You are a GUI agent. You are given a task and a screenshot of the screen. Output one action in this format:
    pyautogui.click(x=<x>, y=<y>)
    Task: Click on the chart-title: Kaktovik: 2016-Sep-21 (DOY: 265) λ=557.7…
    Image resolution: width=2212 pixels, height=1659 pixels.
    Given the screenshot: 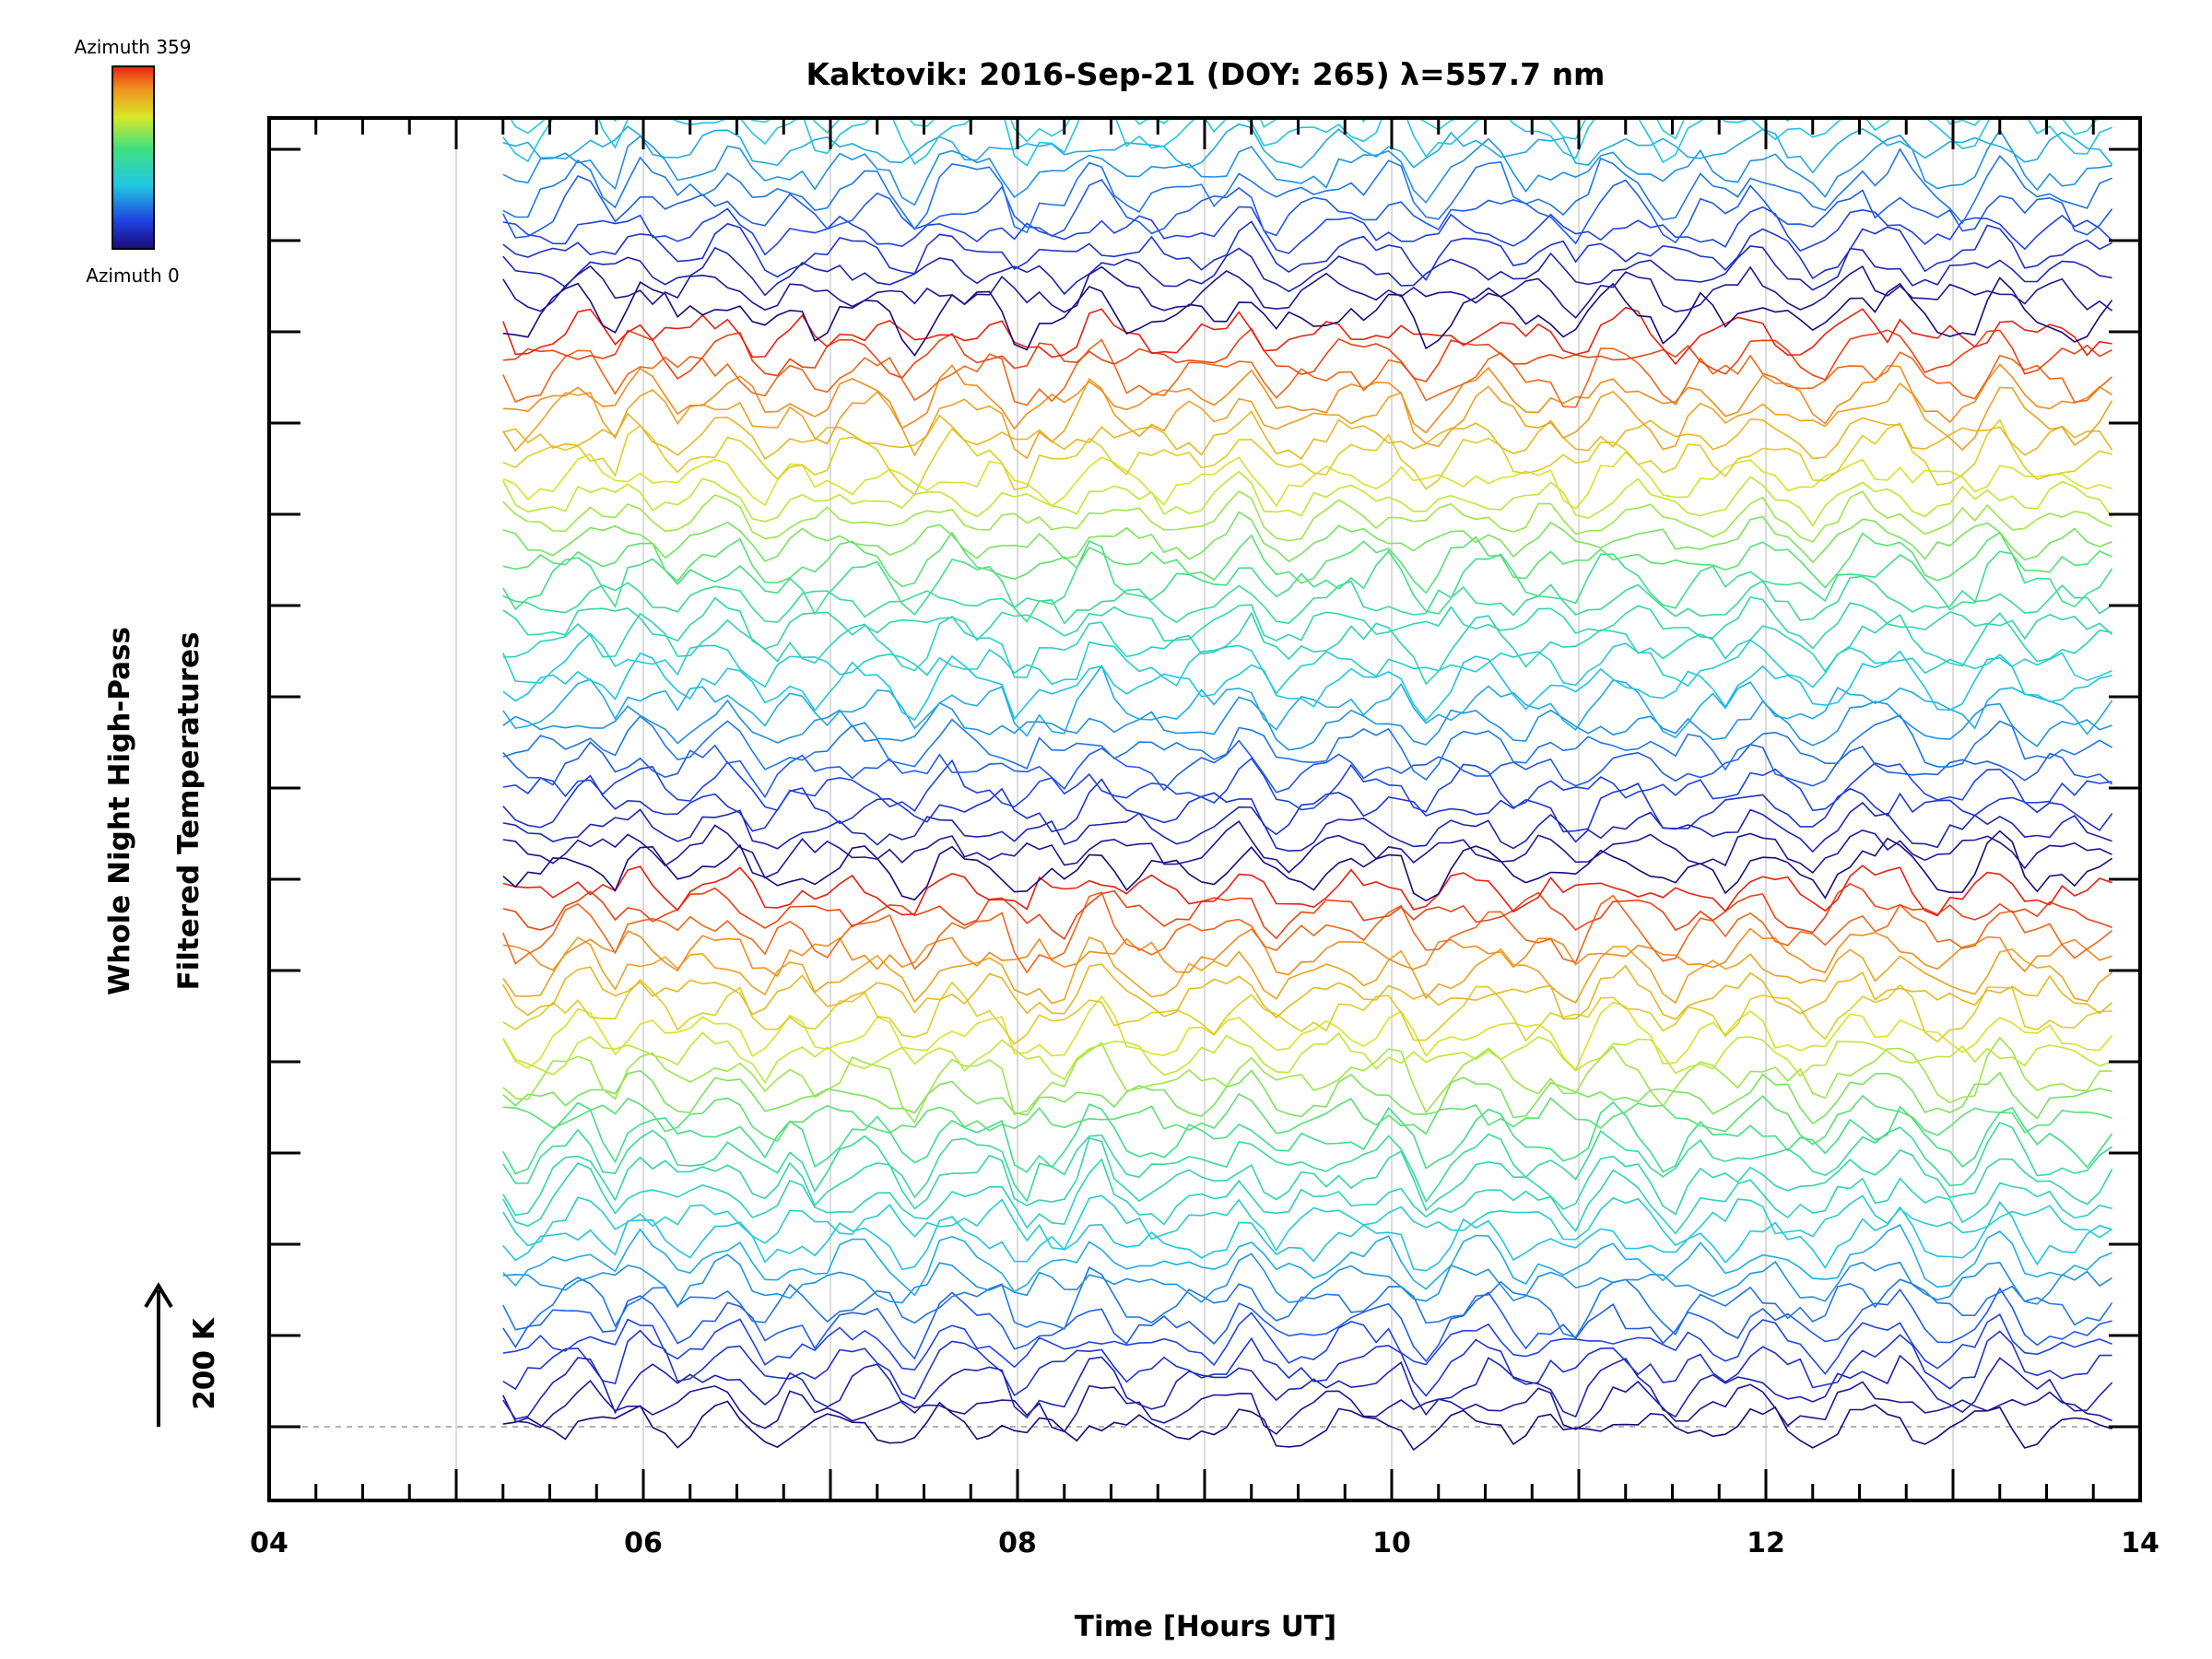 What is the action you would take?
    pyautogui.click(x=1206, y=74)
    